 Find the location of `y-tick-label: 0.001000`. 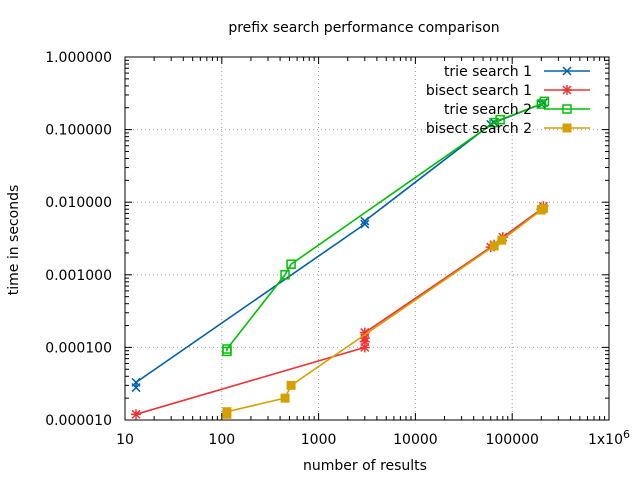

y-tick-label: 0.001000 is located at coordinates (78, 276).